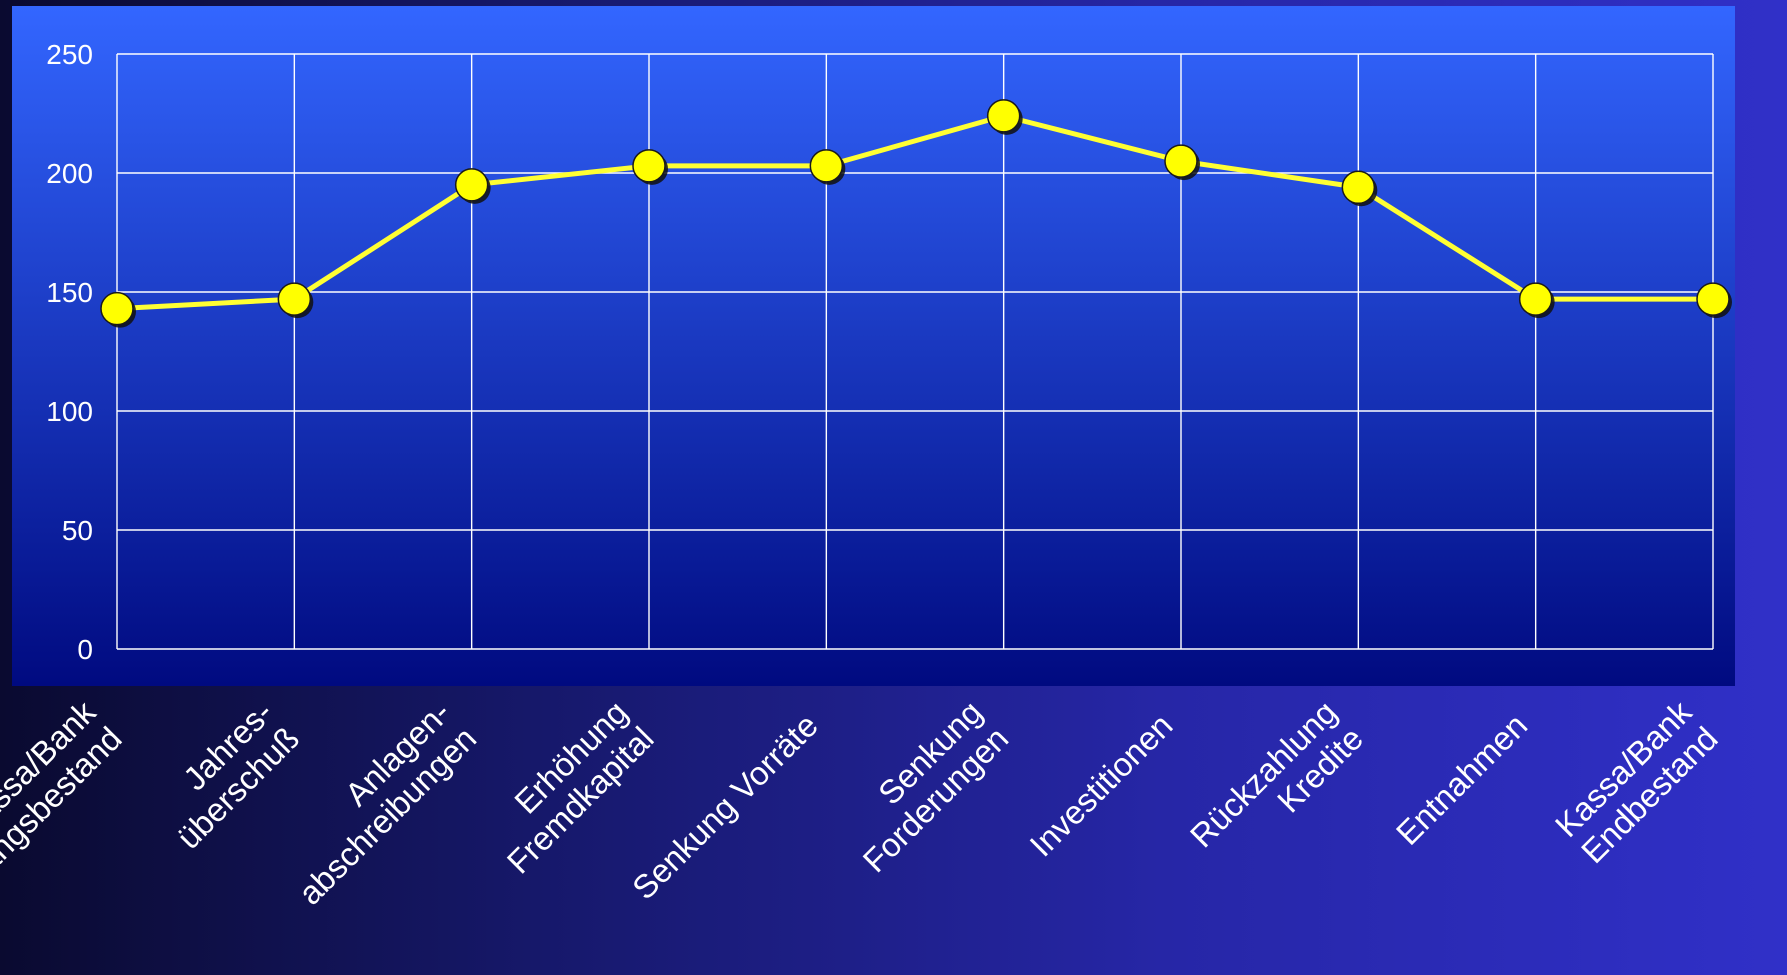  I want to click on y-tick-label: 250, so click(69, 54).